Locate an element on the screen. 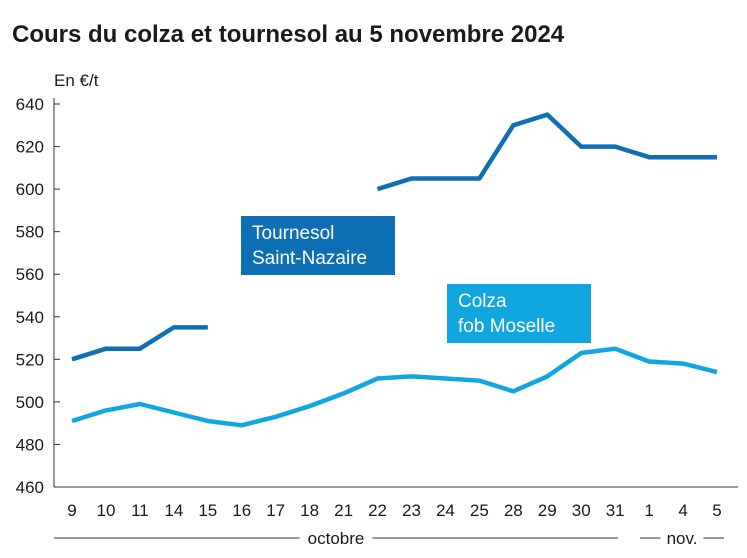  x-tick-label: 25 is located at coordinates (479, 510).